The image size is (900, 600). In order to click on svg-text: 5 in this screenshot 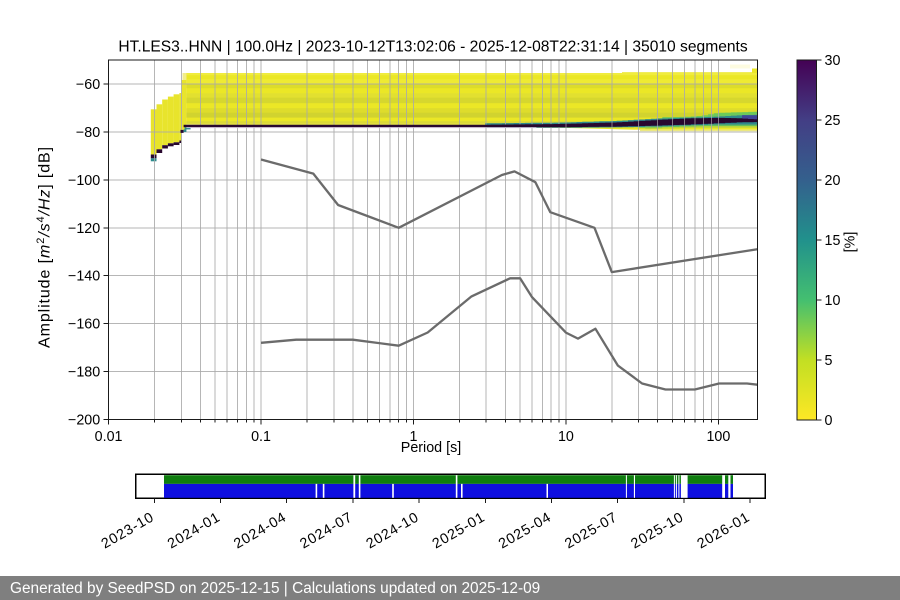, I will do `click(829, 361)`.